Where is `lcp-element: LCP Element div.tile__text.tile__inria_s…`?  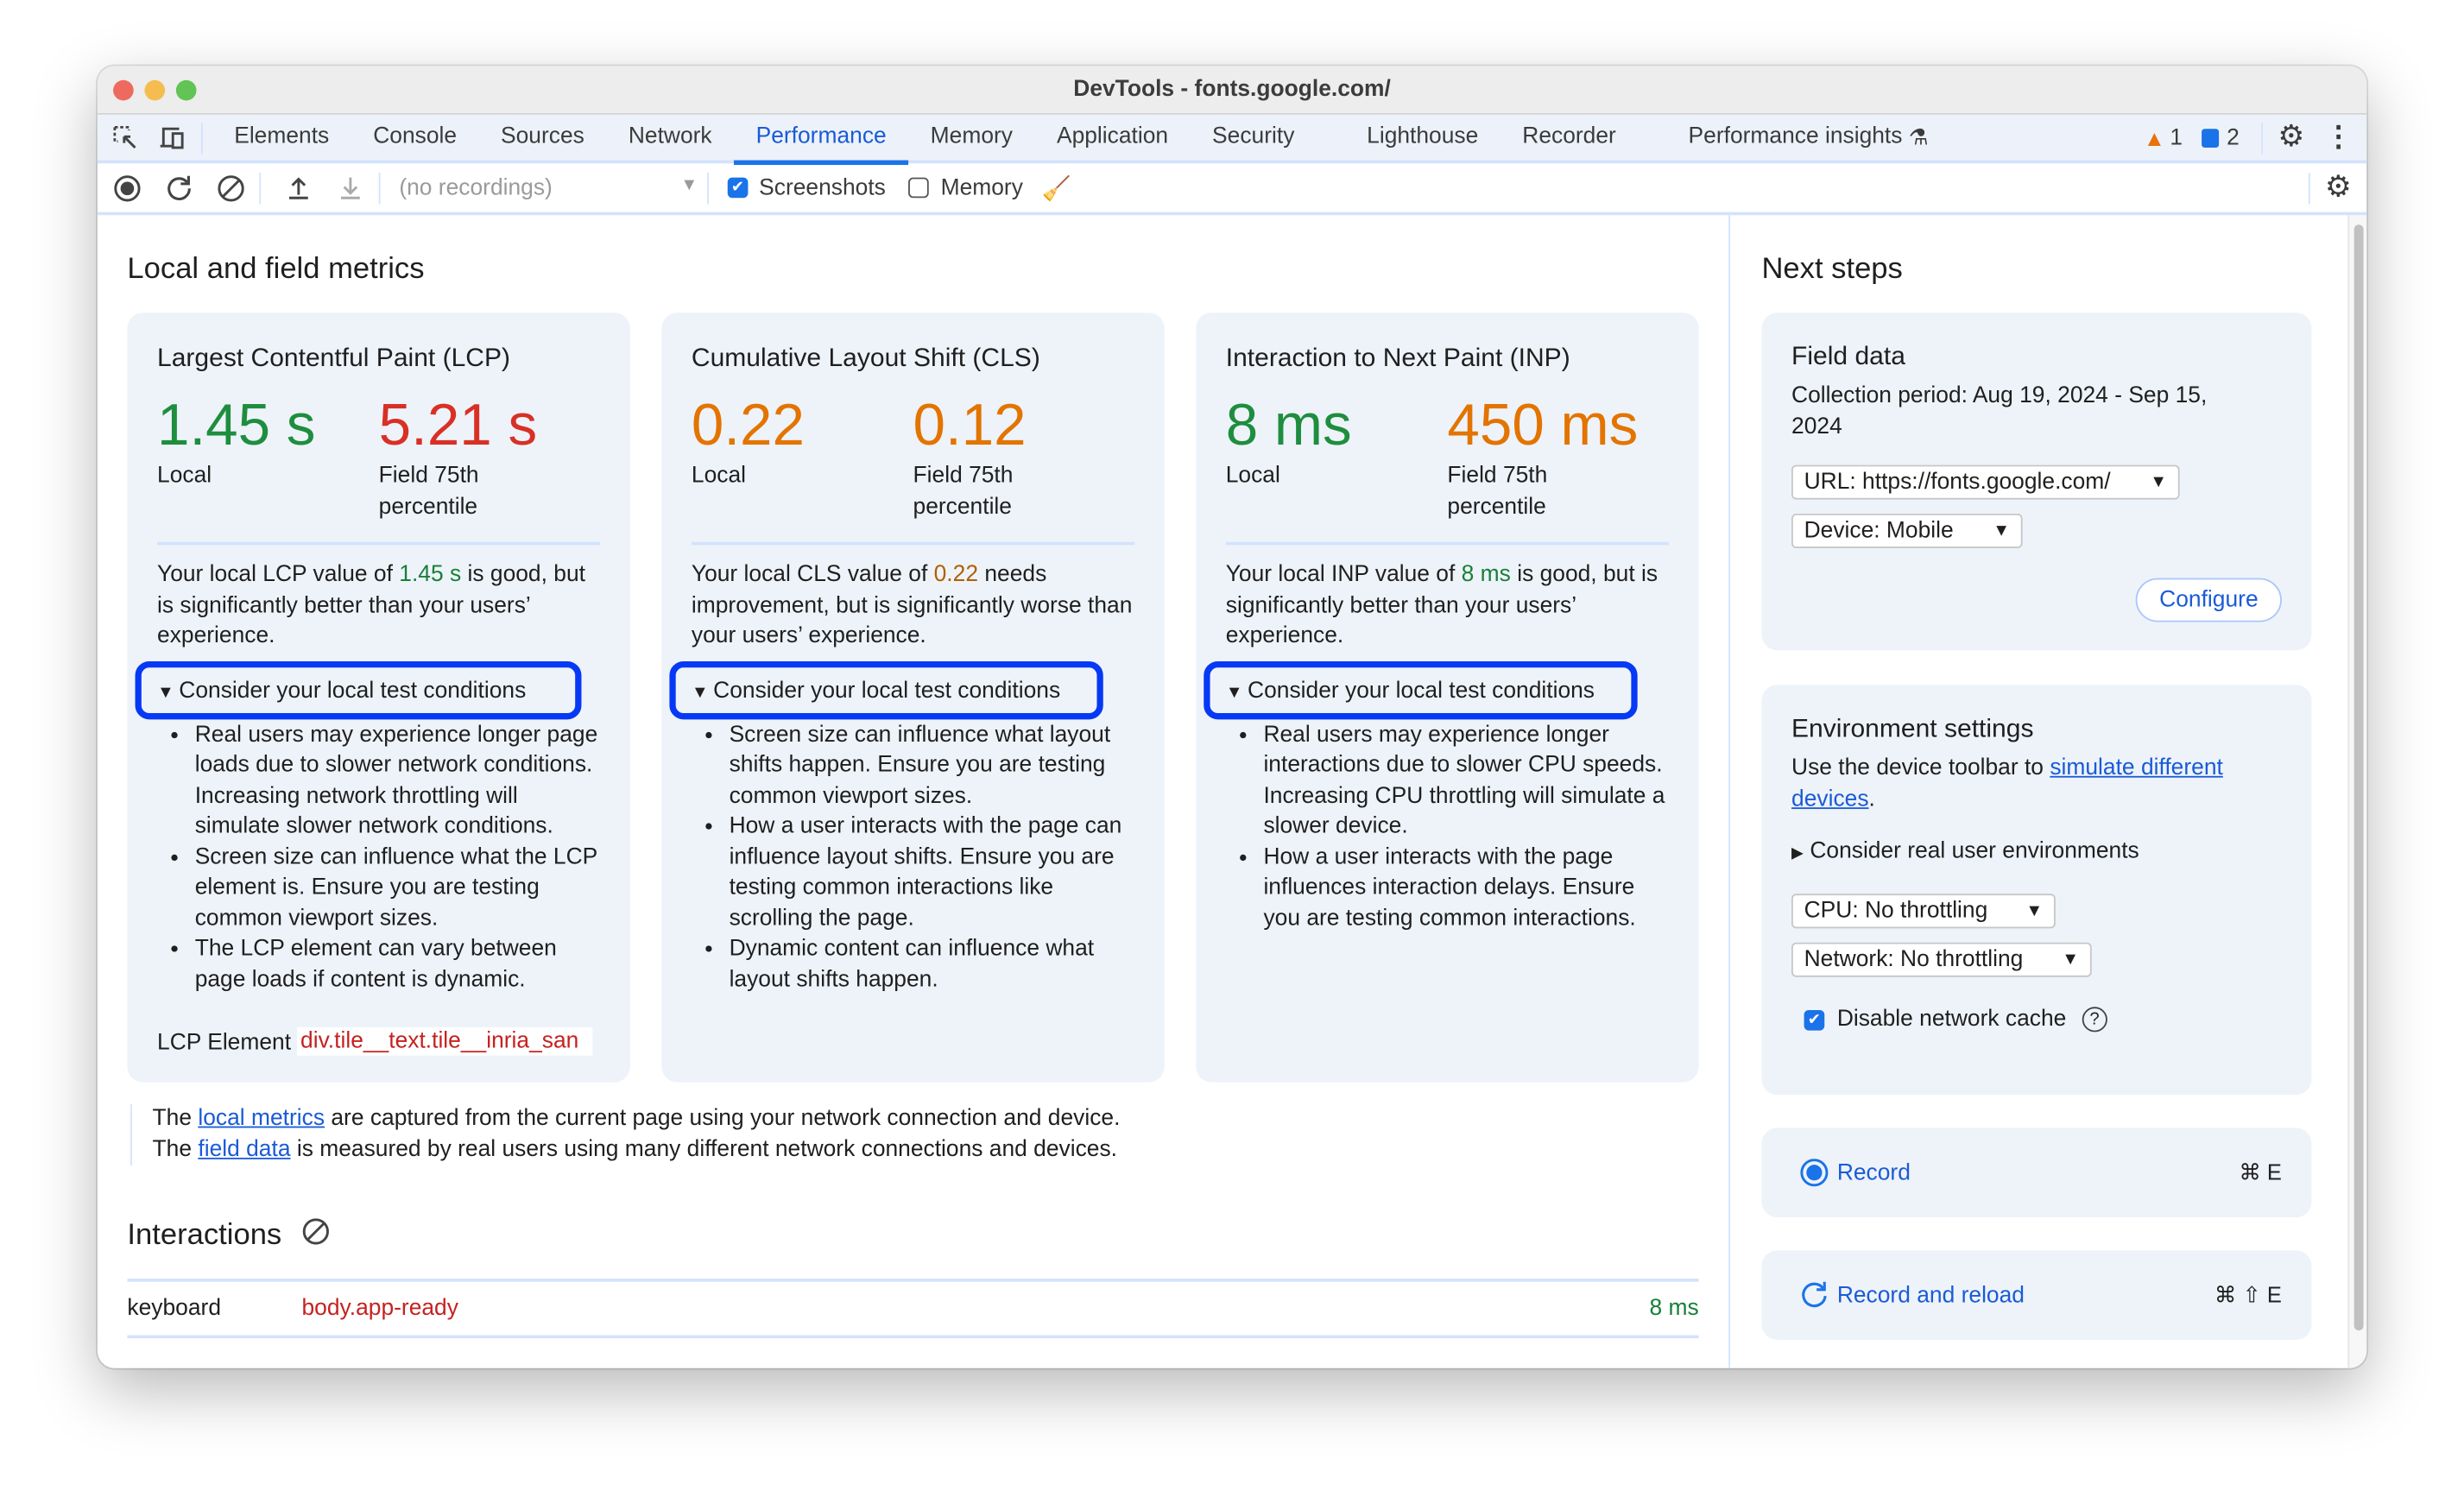 lcp-element: LCP Element div.tile__text.tile__inria_s… is located at coordinates (375, 1041).